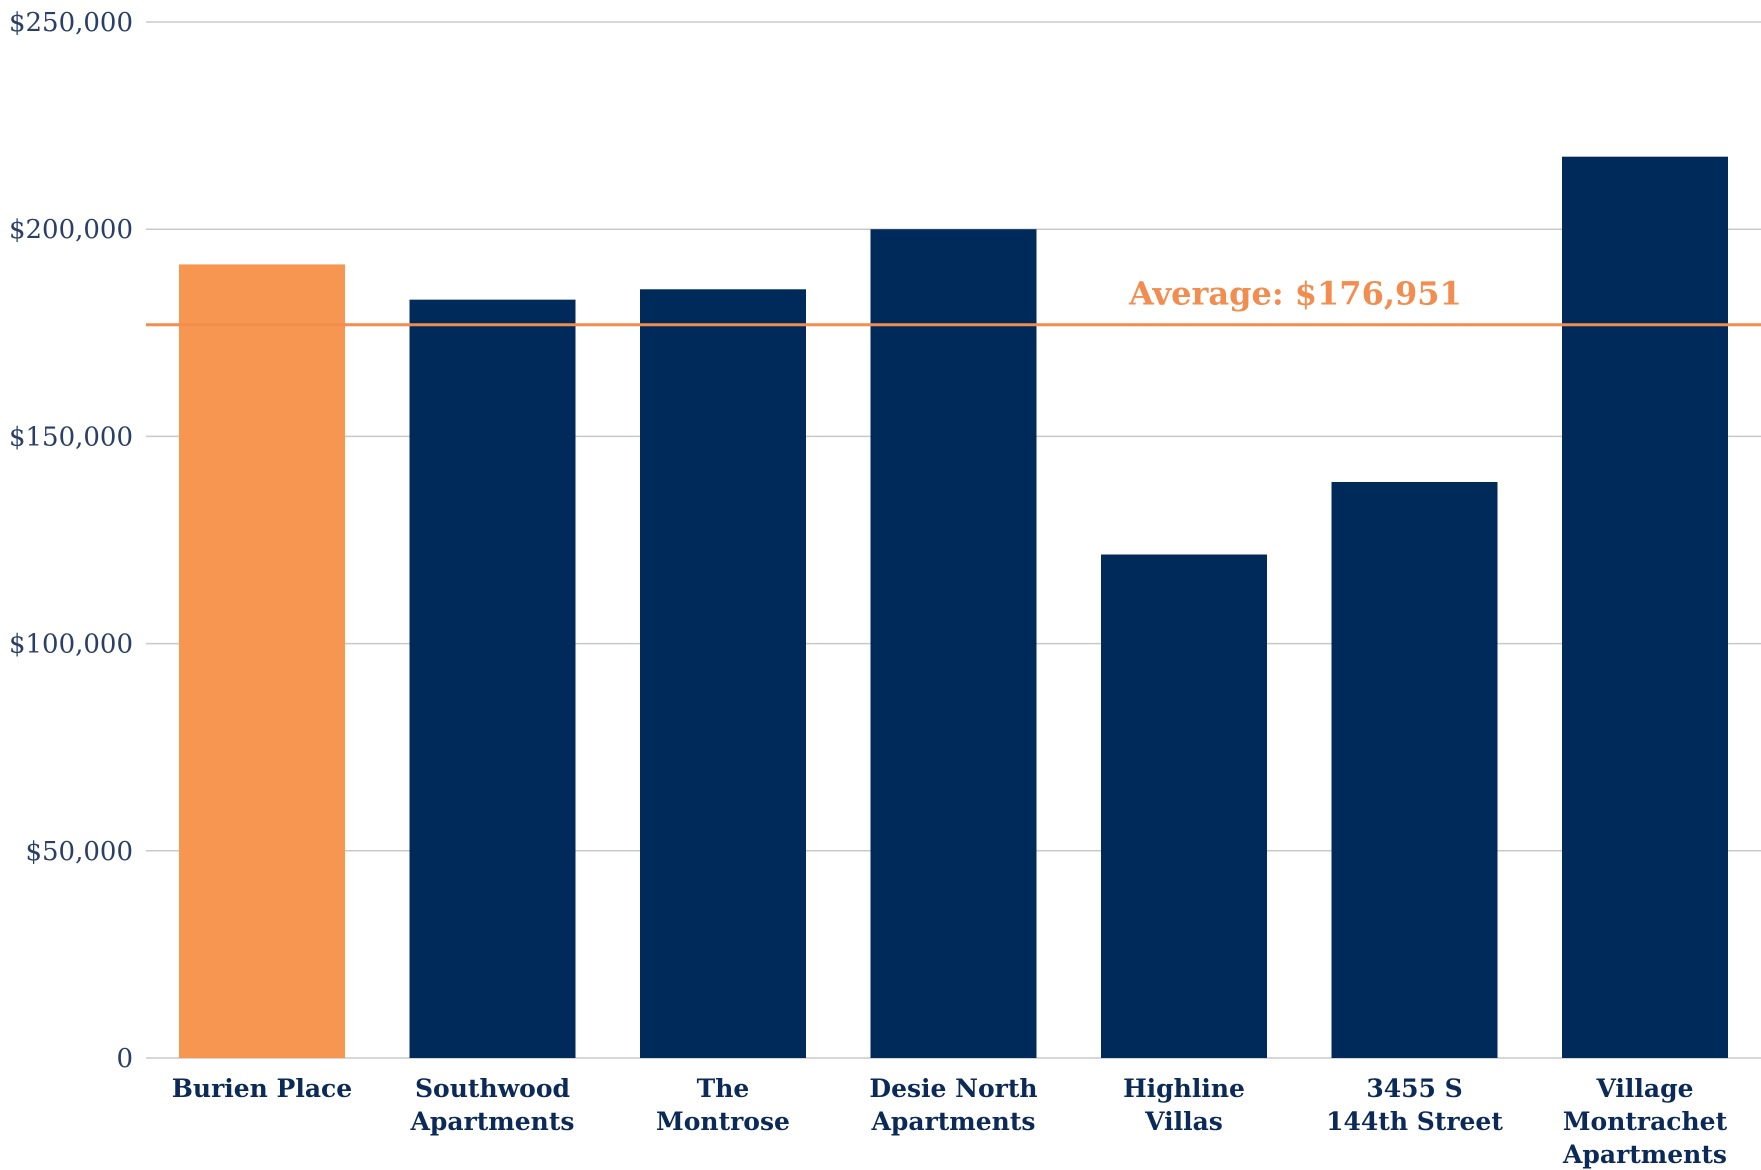 Image resolution: width=1761 pixels, height=1170 pixels. I want to click on y-tick-label: $250,000, so click(71, 23).